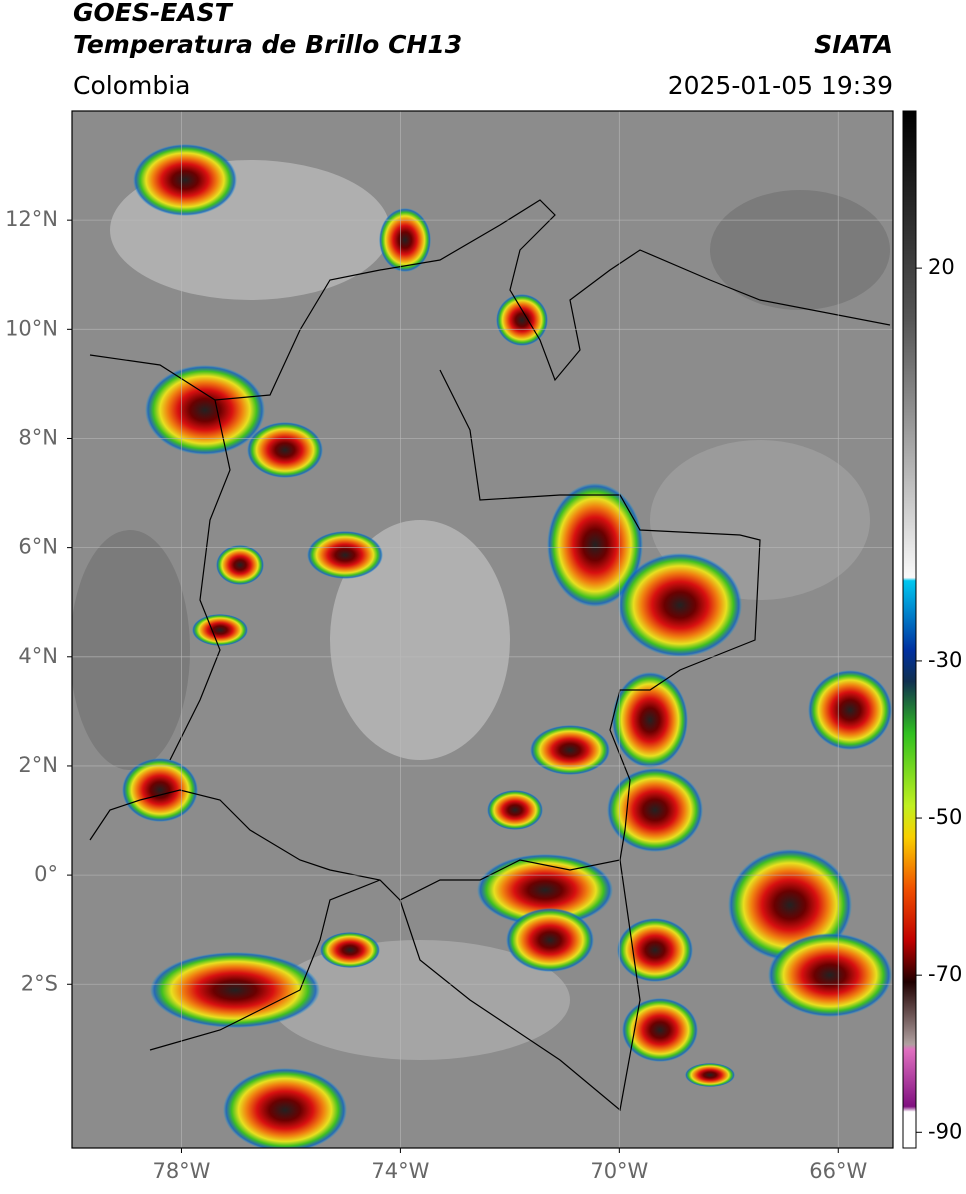  I want to click on subtitle: Temperatura de Brillo CH13, so click(267, 44).